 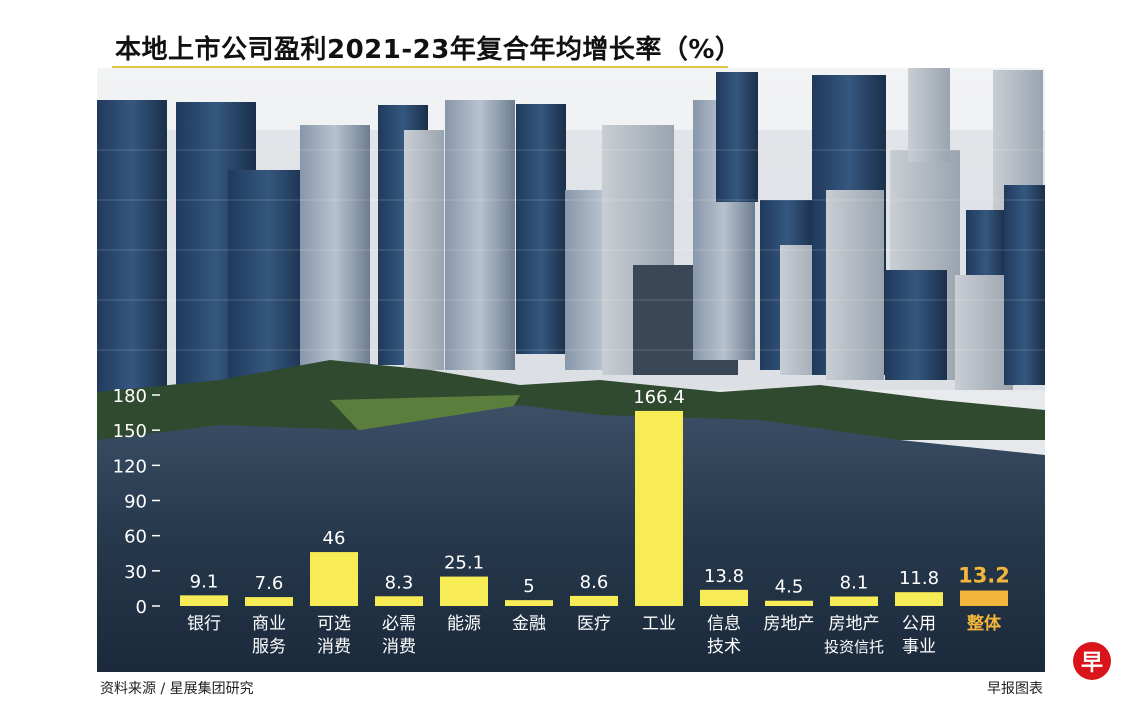 I want to click on value-label: 9.1, so click(x=204, y=581).